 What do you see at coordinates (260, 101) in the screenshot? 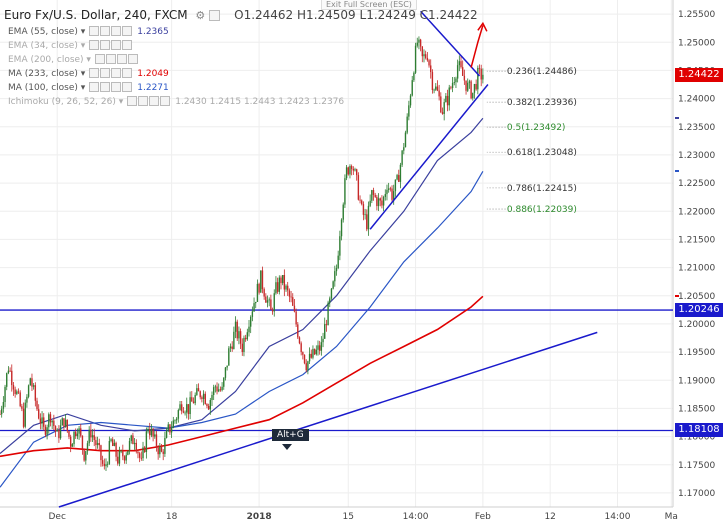
I see `indicator-value: 1.2430 1.2415 1.2443 1.2423 1.2376` at bounding box center [260, 101].